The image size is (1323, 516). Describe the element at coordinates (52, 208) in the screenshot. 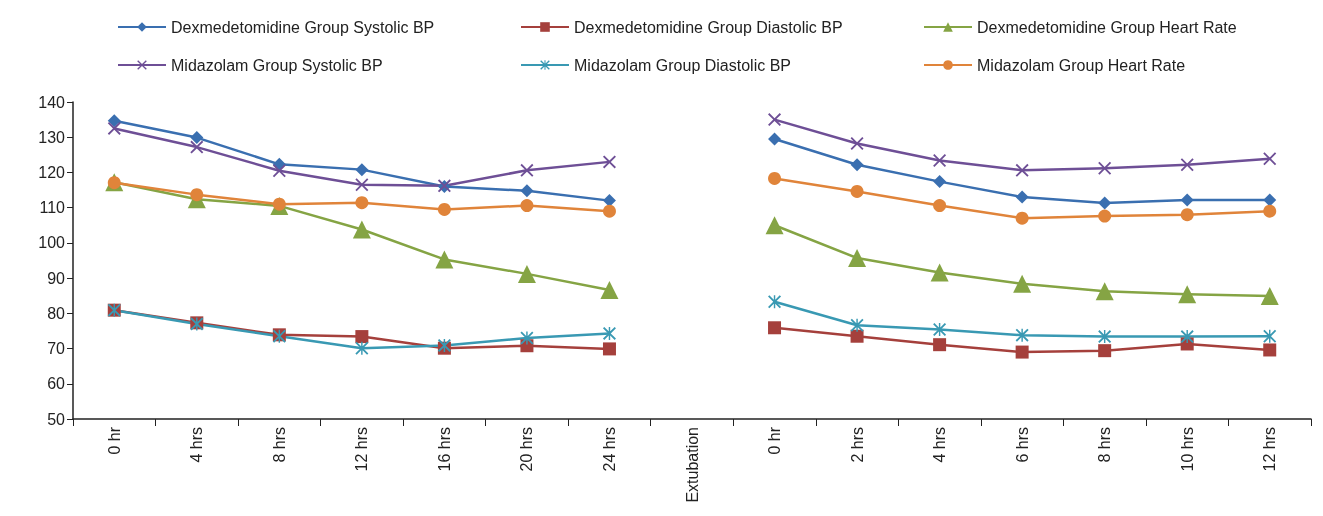

I see `y-tick-label: 110` at that location.